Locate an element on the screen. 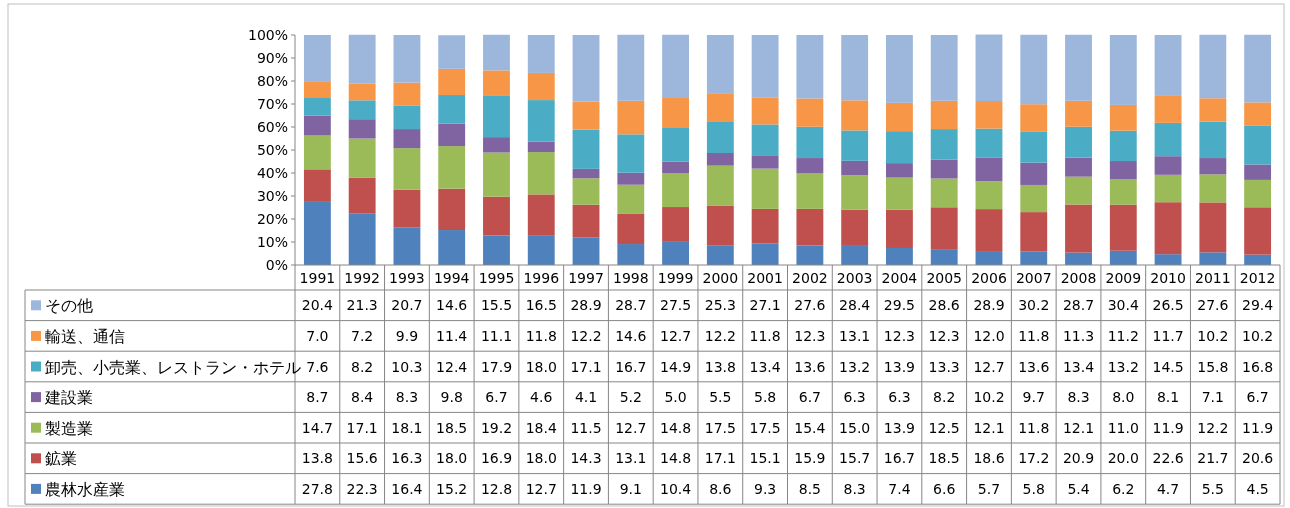 The width and height of the screenshot is (1290, 508). data-label: 13.2 is located at coordinates (1123, 366).